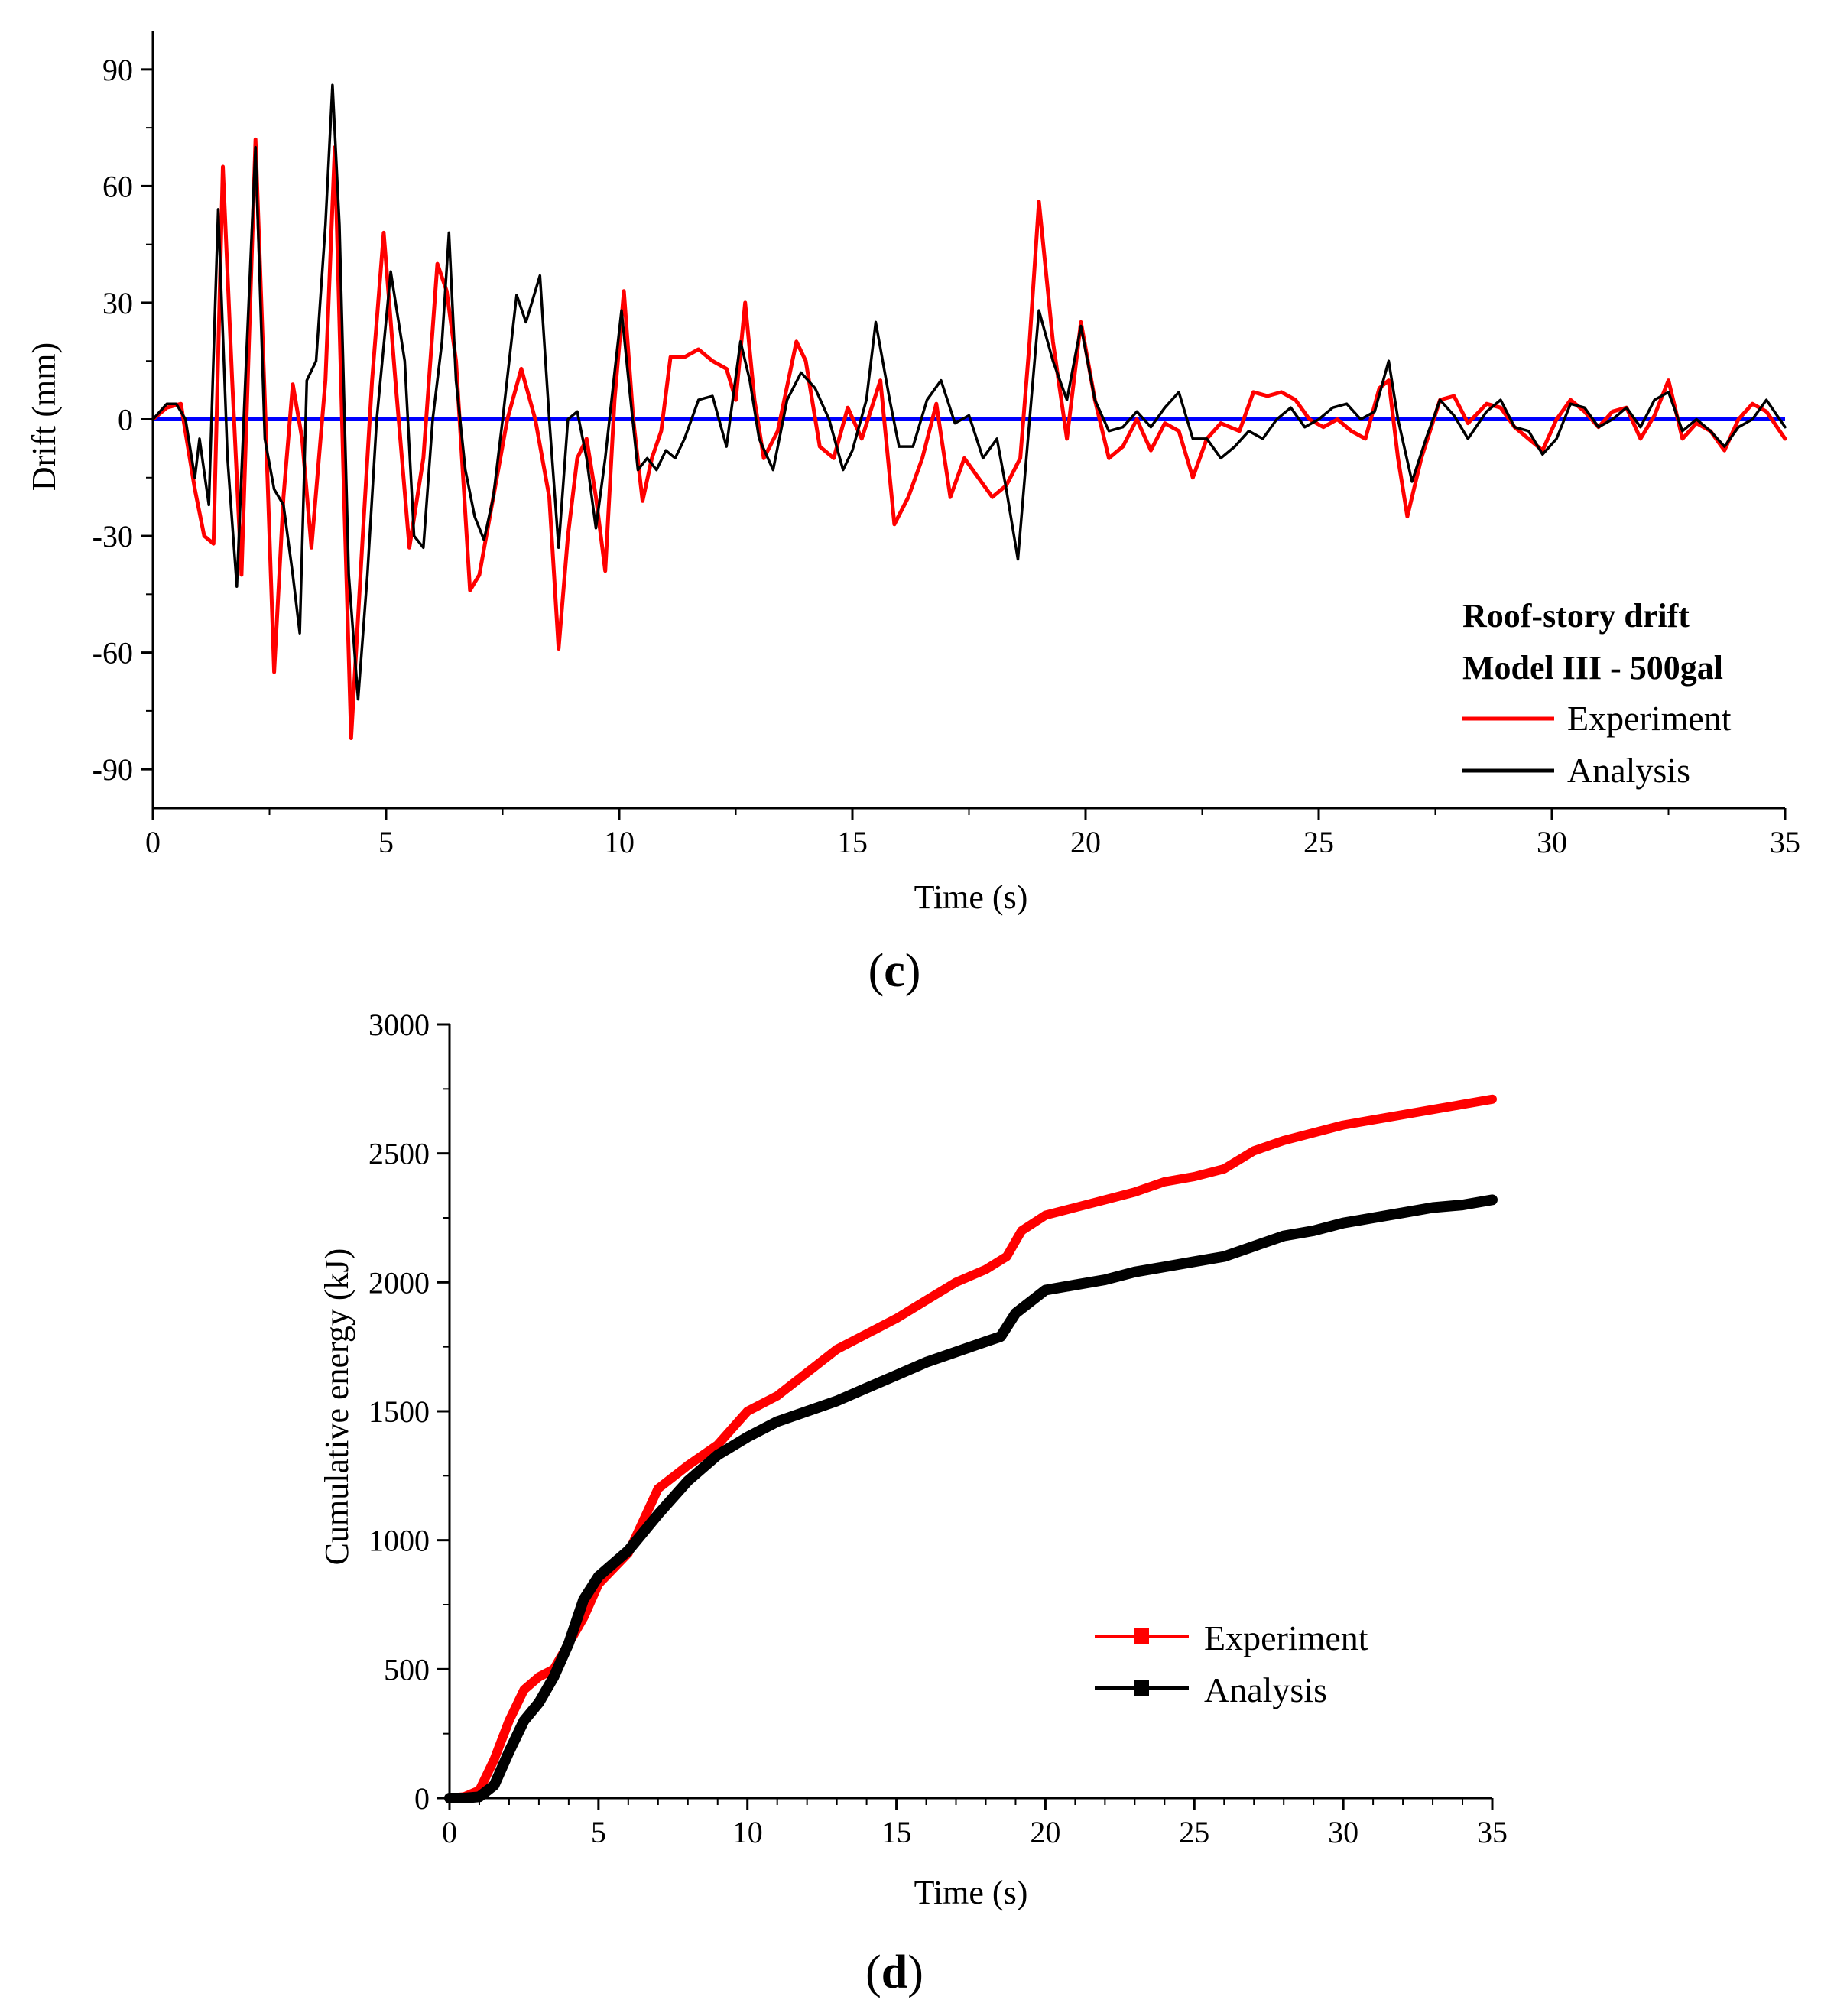  I want to click on energy-y-axis-title: Cumulative energy (kJ), so click(336, 1407).